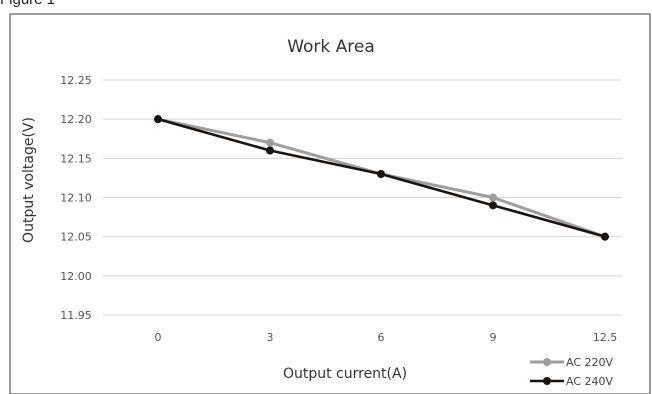  What do you see at coordinates (381, 337) in the screenshot?
I see `x-tick-label: 6` at bounding box center [381, 337].